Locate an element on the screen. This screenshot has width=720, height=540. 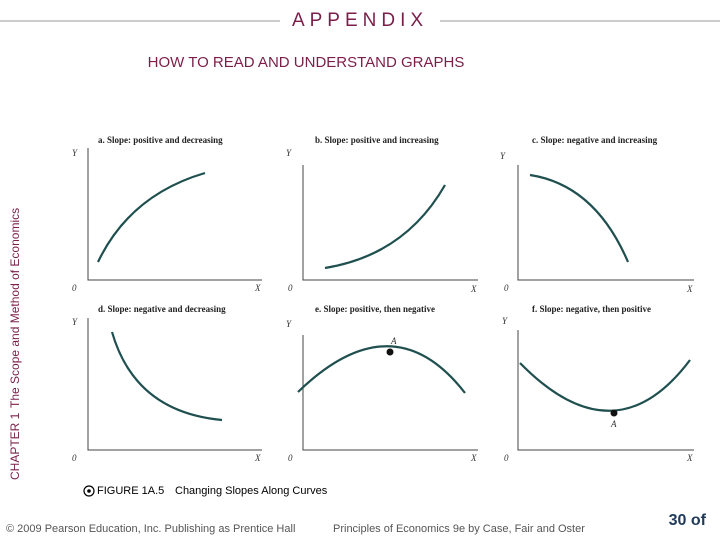
header-subtitle: HOW TO READ AND UNDERSTAND GRAPHS is located at coordinates (306, 62).